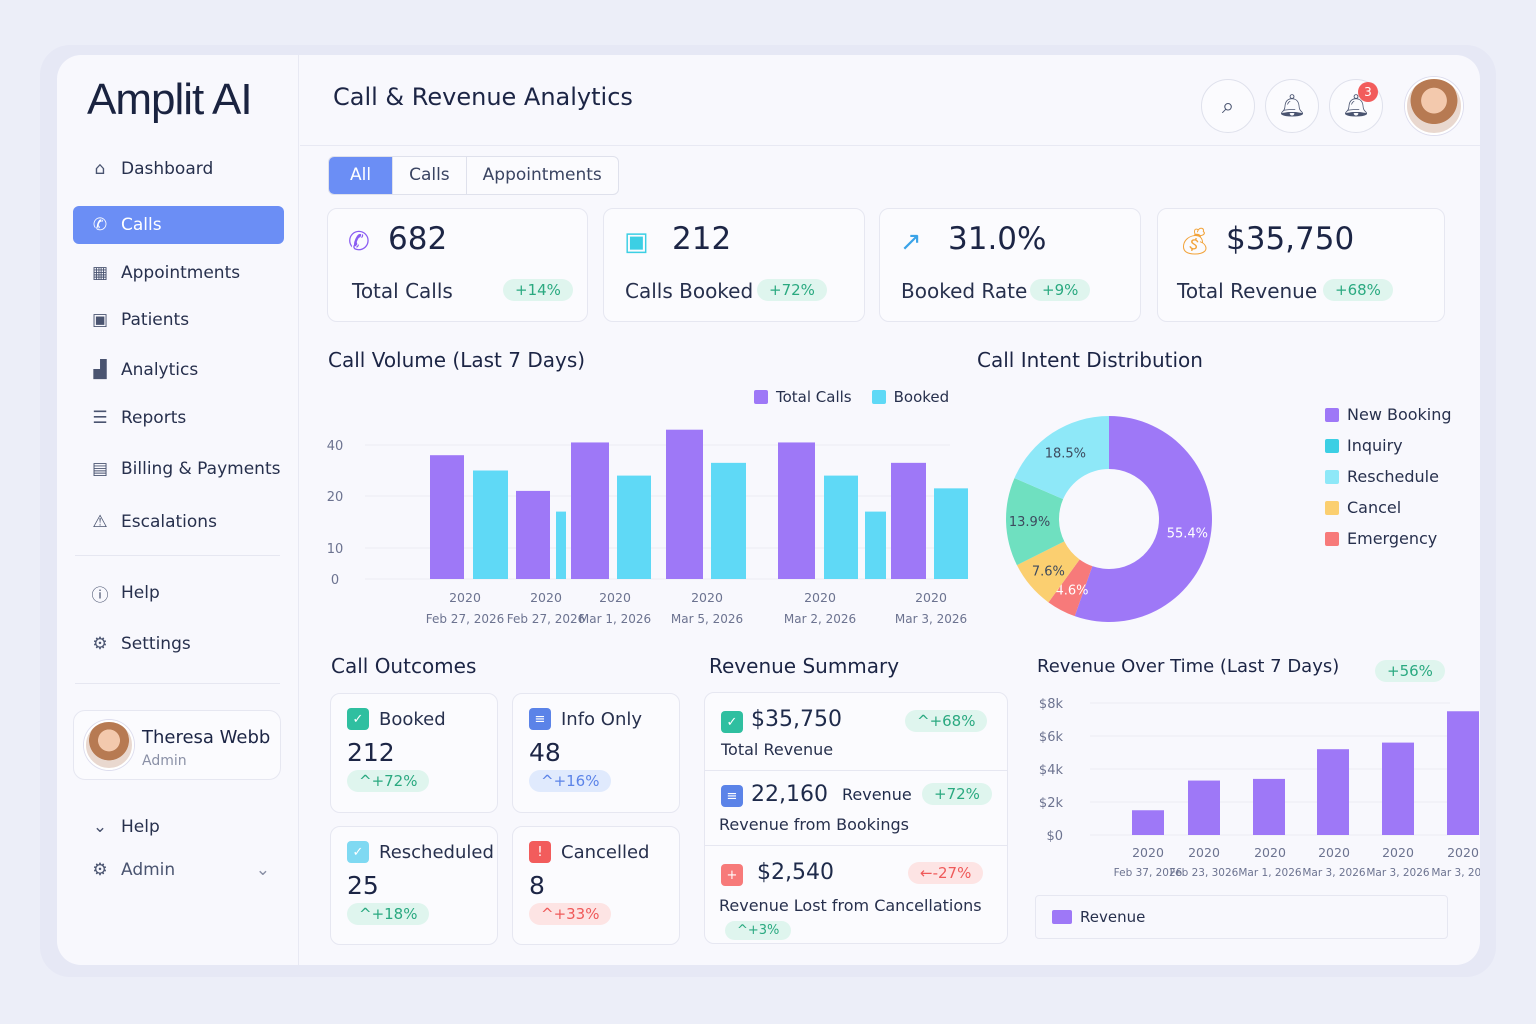 The image size is (1536, 1024). Describe the element at coordinates (178, 827) in the screenshot. I see `footer-help-link: ⌄ Help` at that location.